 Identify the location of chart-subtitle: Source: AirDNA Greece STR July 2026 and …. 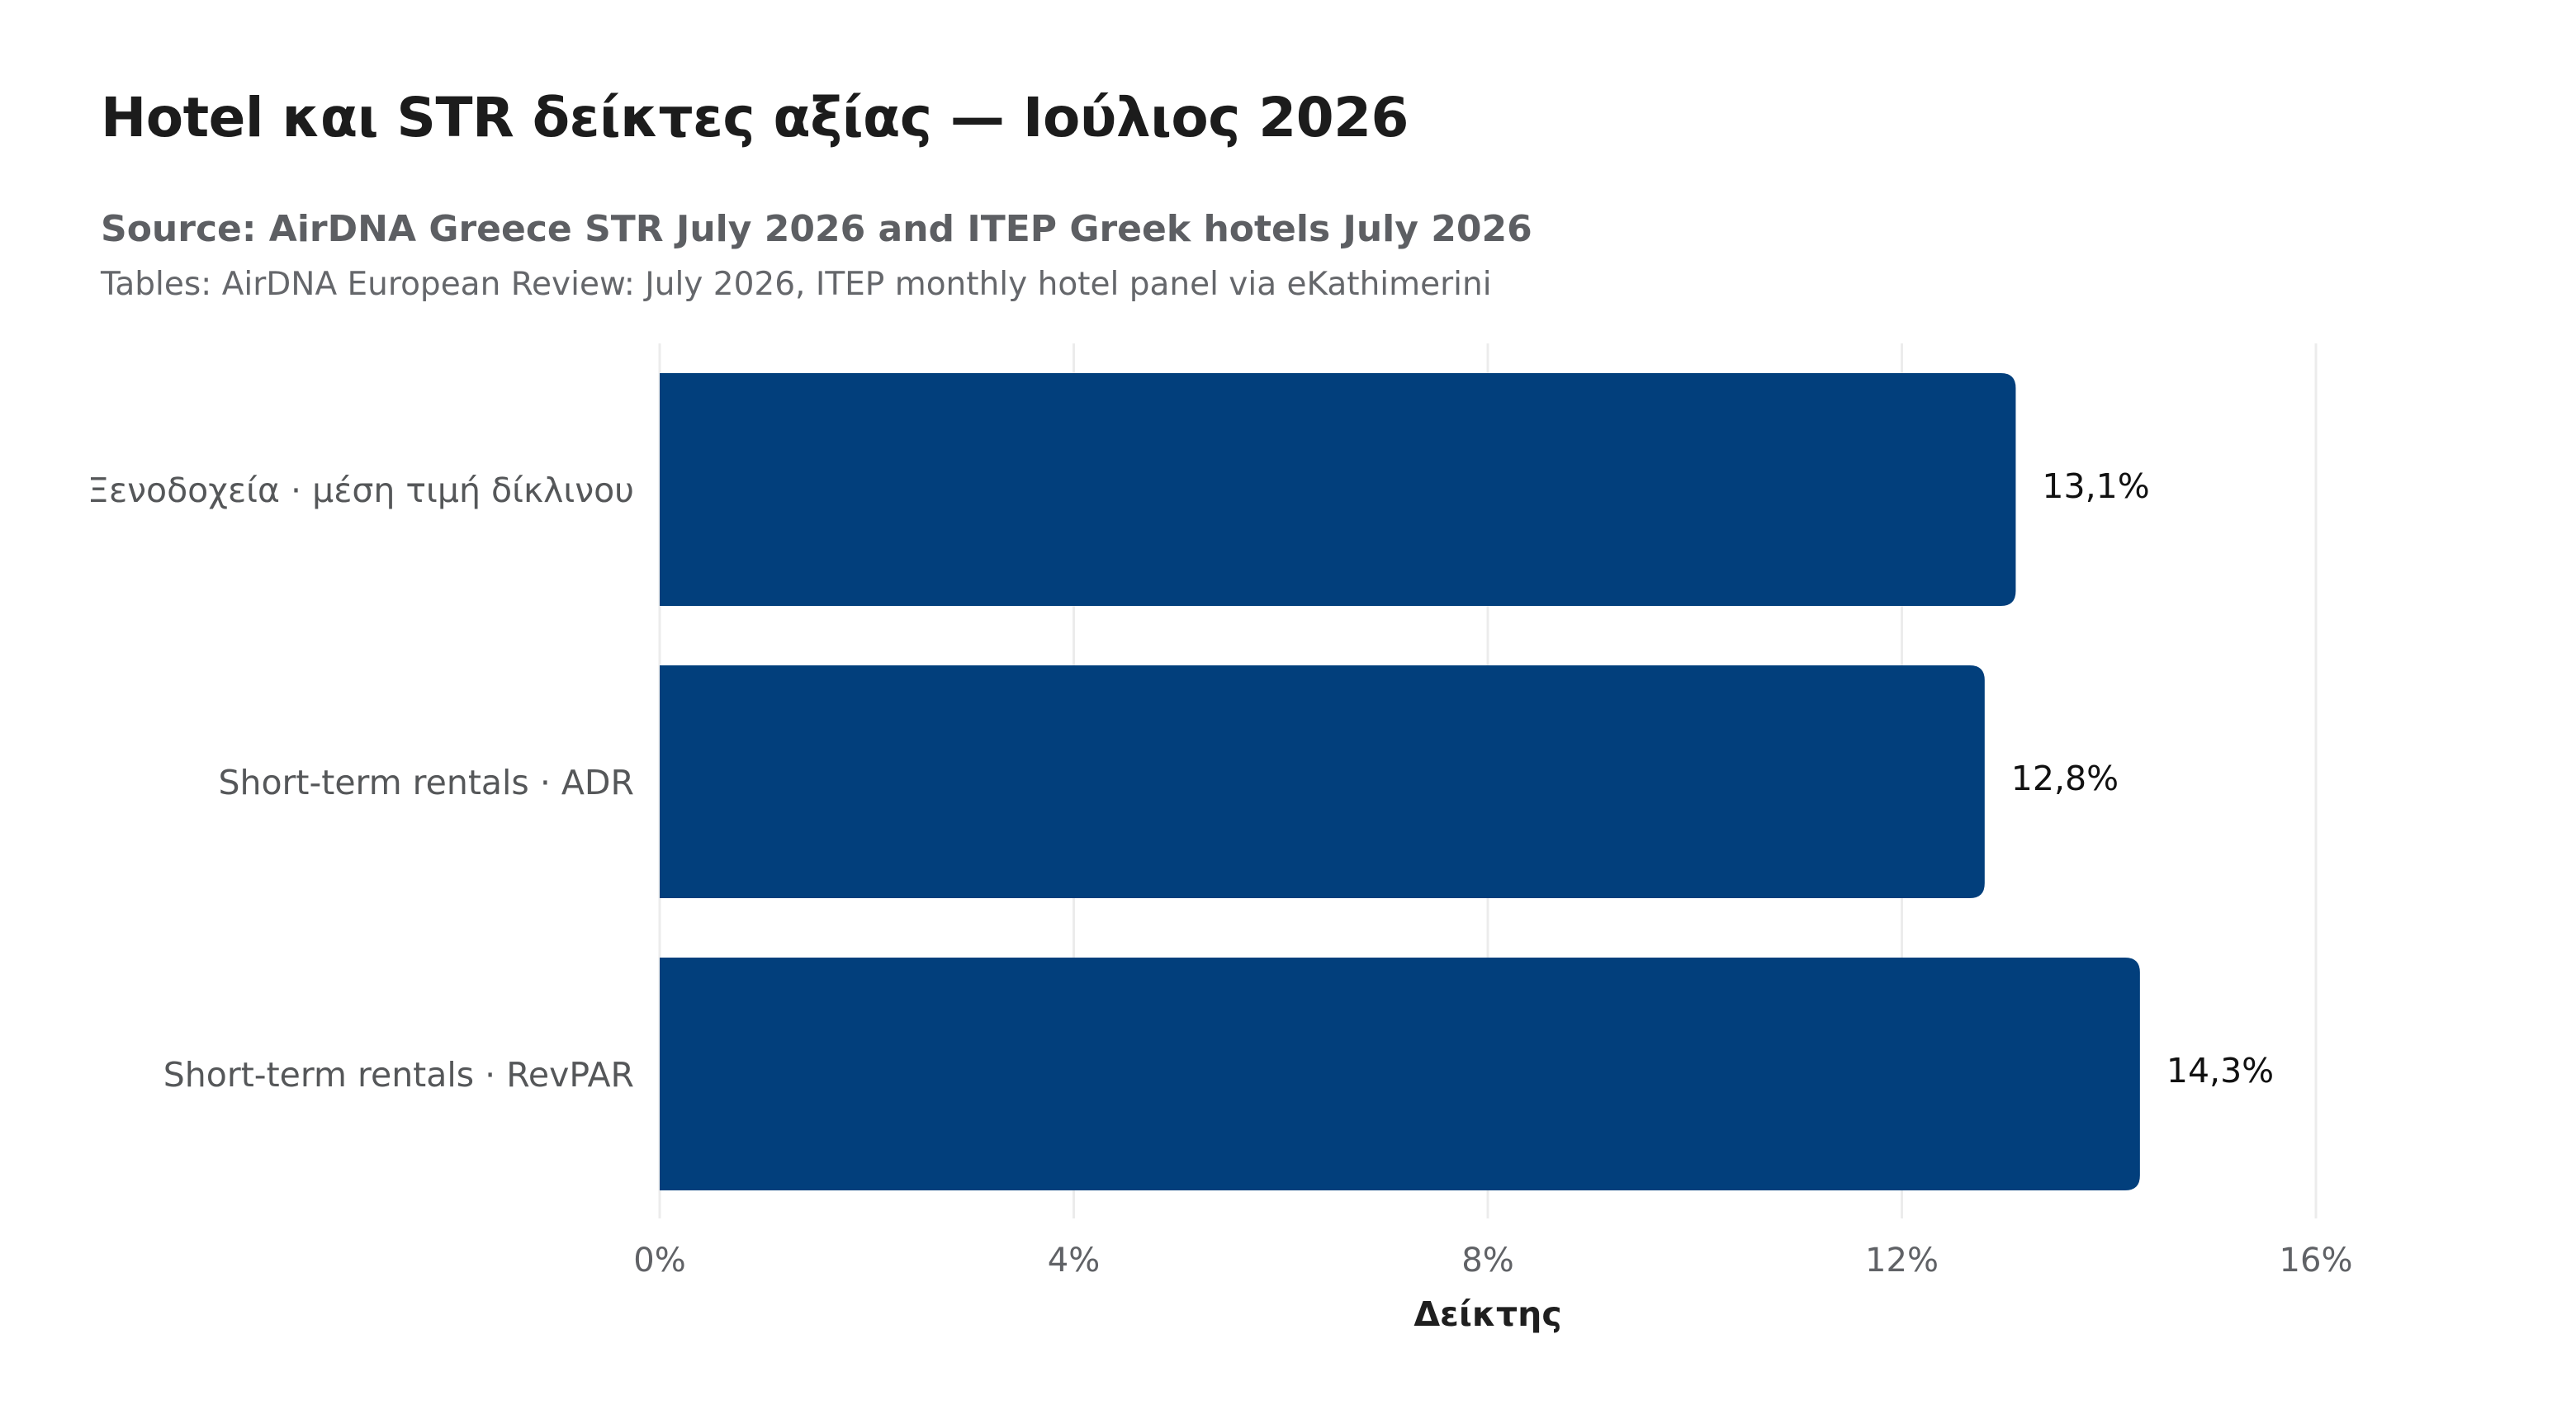
(816, 229).